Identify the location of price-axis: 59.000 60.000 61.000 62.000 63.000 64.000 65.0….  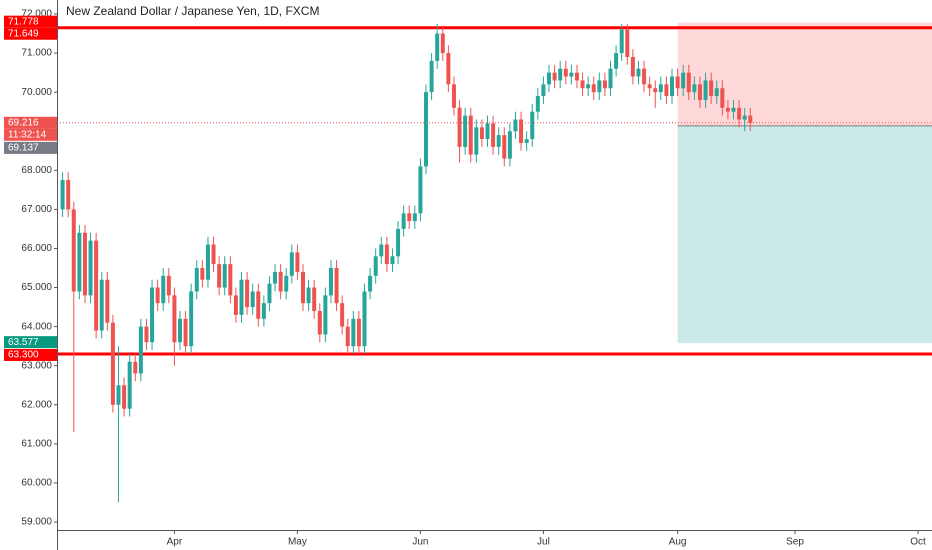
(30, 268).